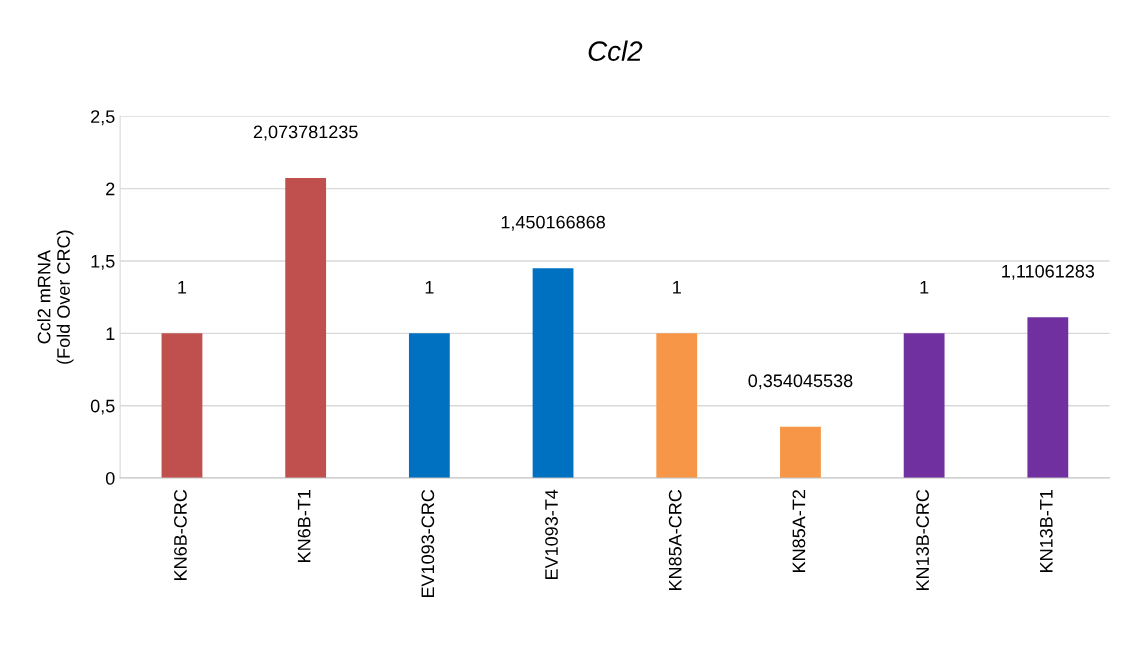 This screenshot has height=646, width=1144. I want to click on y-tick-label: 0,5, so click(102, 407).